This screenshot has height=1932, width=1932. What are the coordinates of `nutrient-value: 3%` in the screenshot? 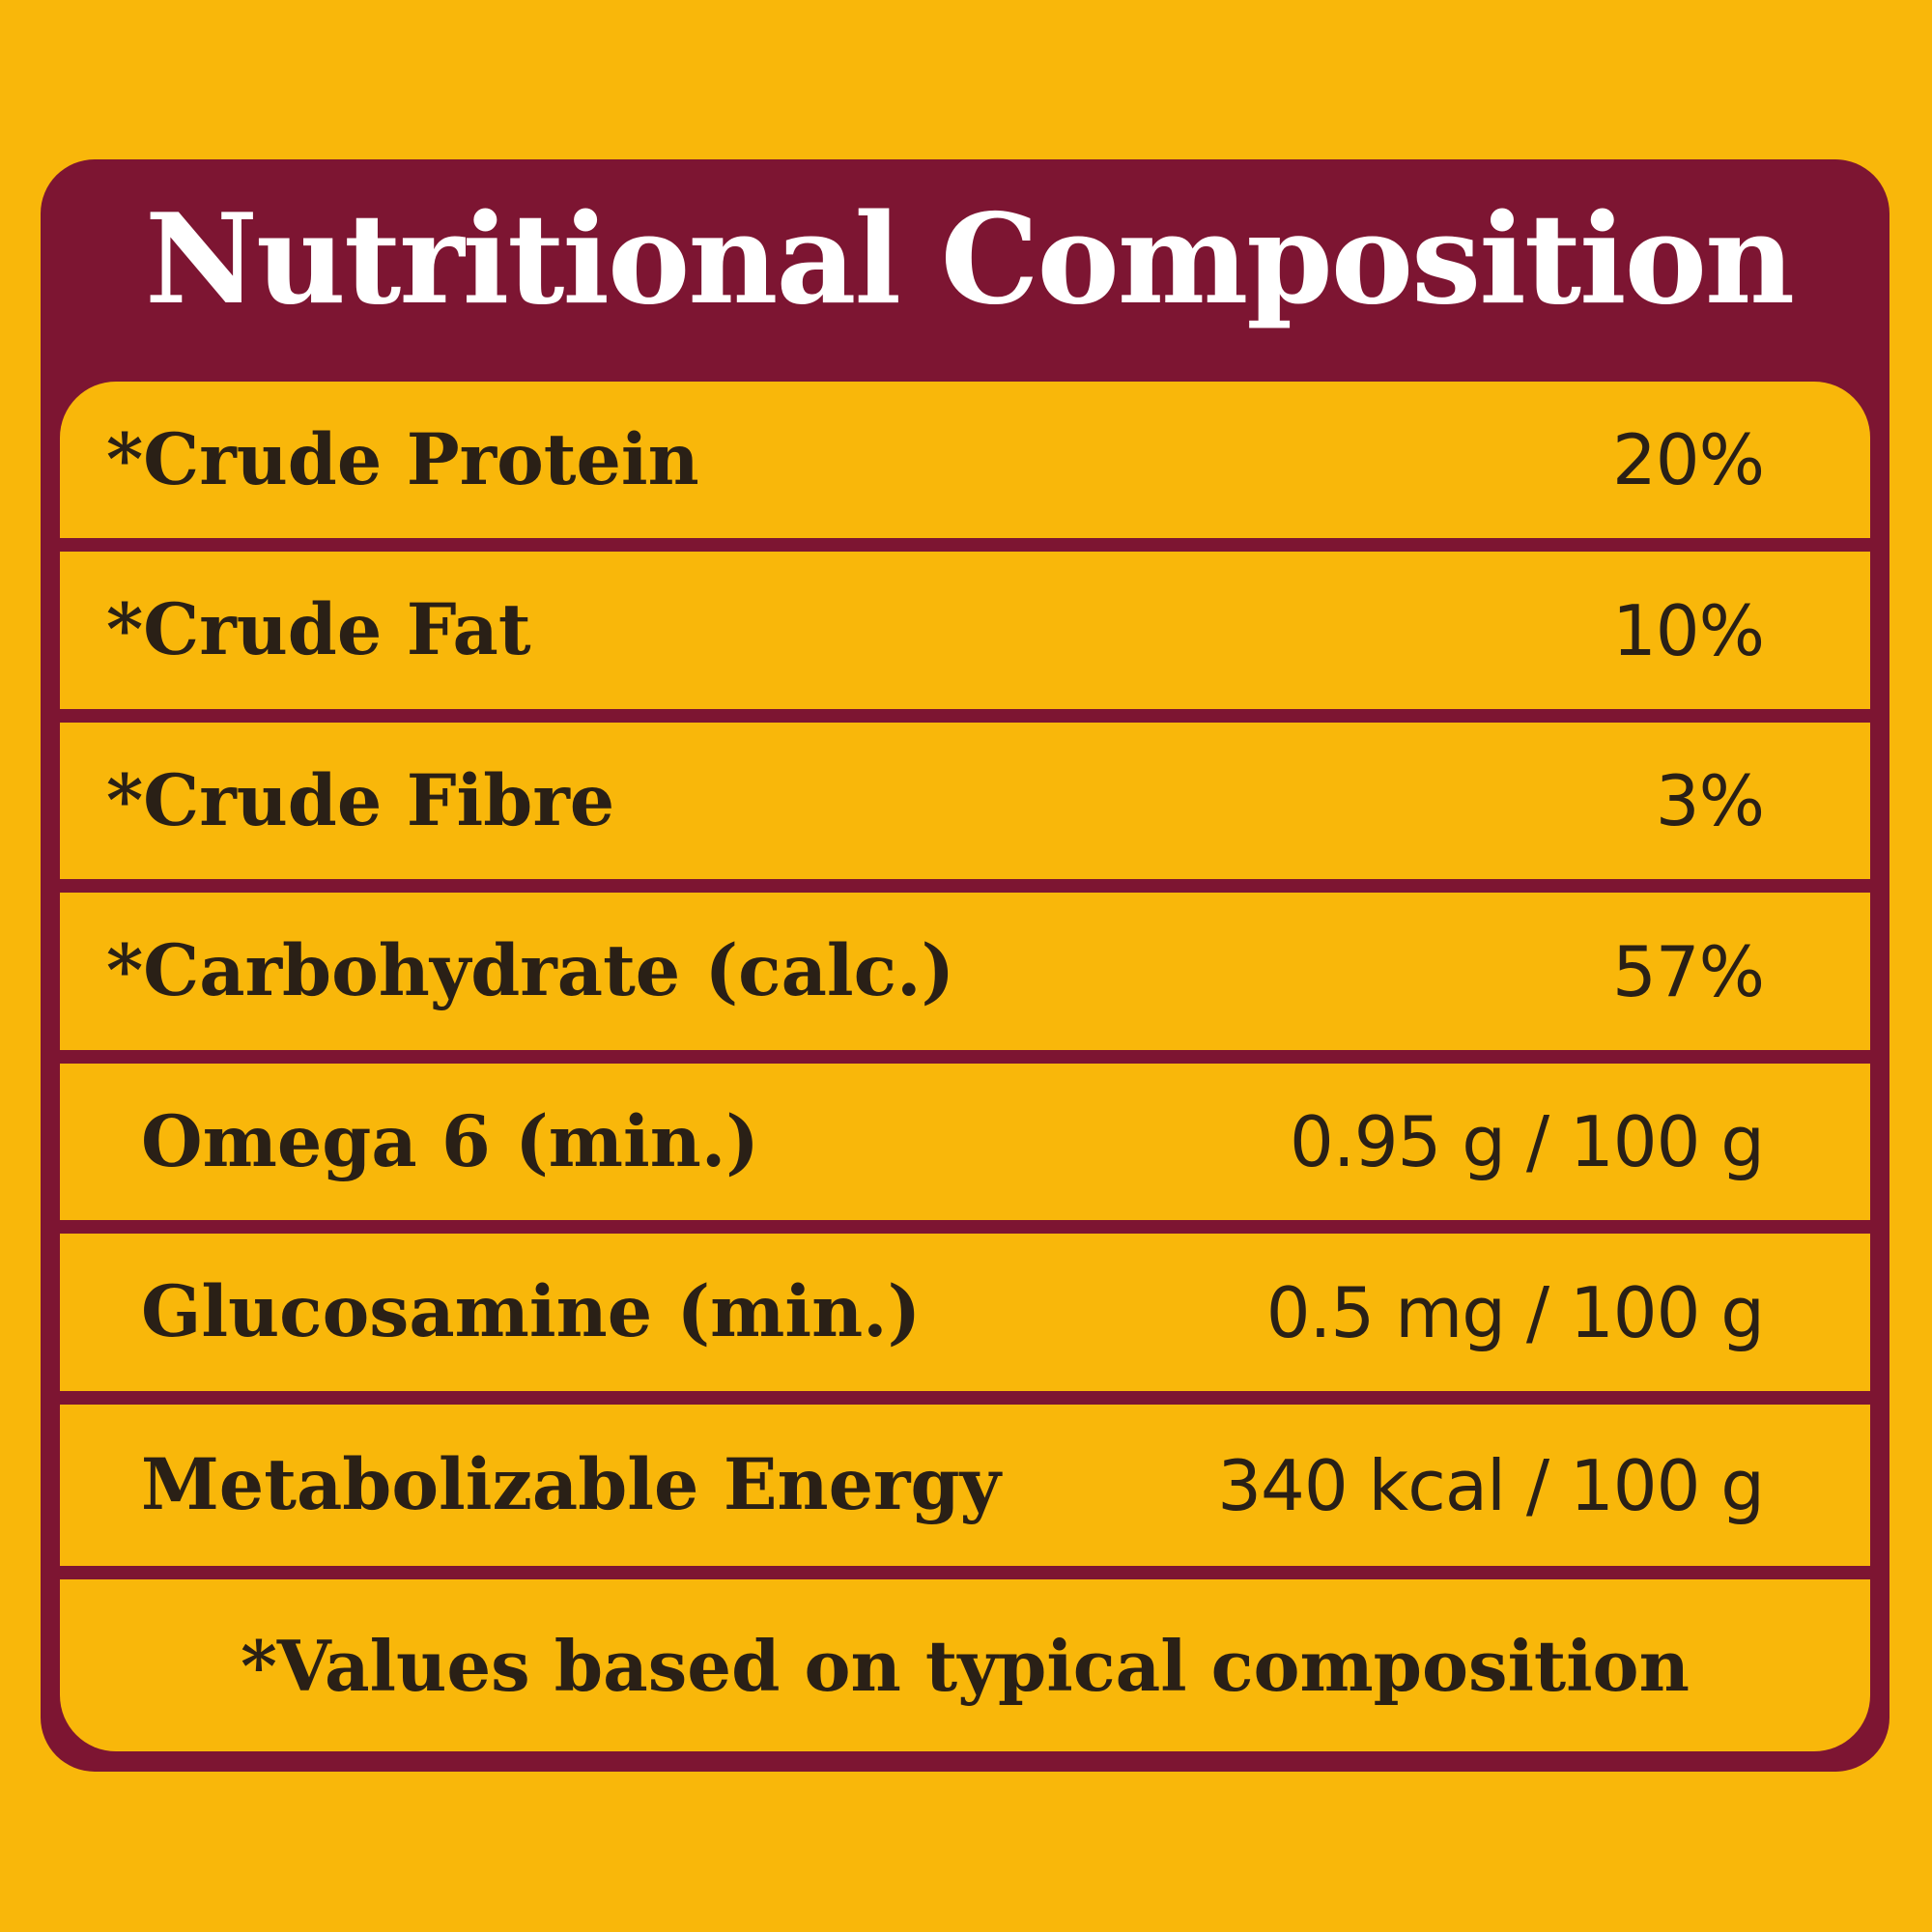 It's located at (1710, 800).